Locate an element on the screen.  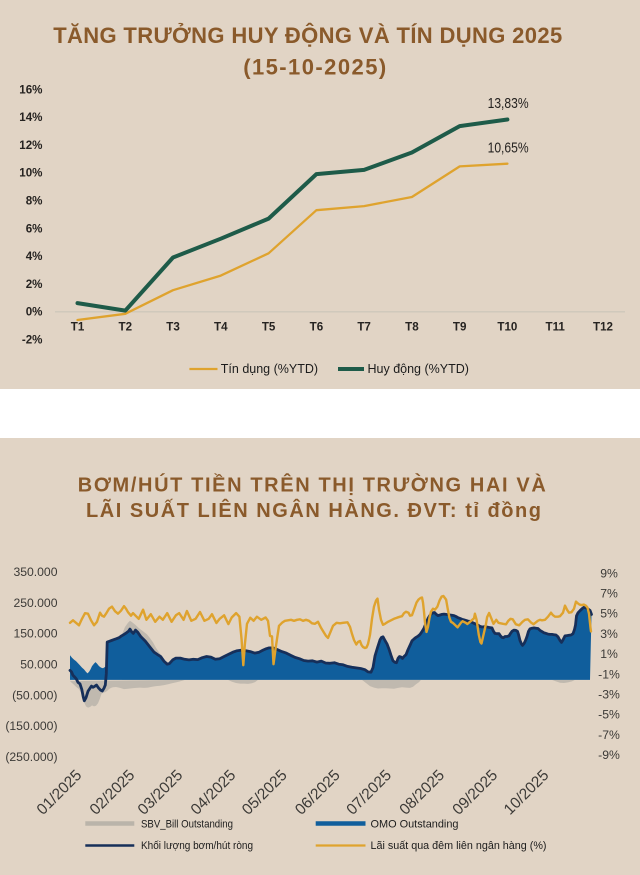
svg-text: T6 is located at coordinates (317, 327).